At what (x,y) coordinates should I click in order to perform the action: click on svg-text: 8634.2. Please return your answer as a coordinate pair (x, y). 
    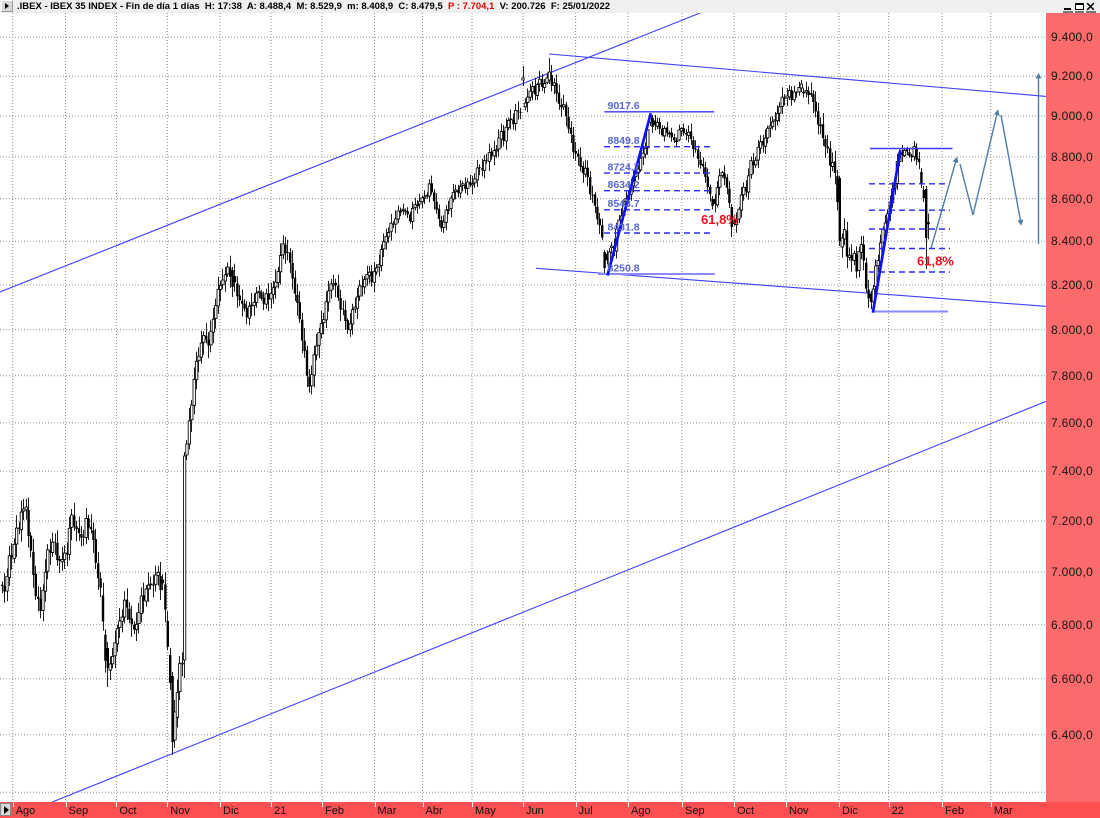
    Looking at the image, I should click on (624, 185).